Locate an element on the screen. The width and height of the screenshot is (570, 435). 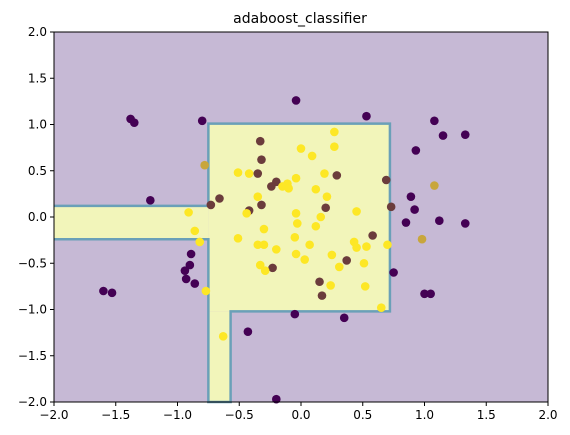
y-tick-label-4: 0.0 is located at coordinates (37, 217).